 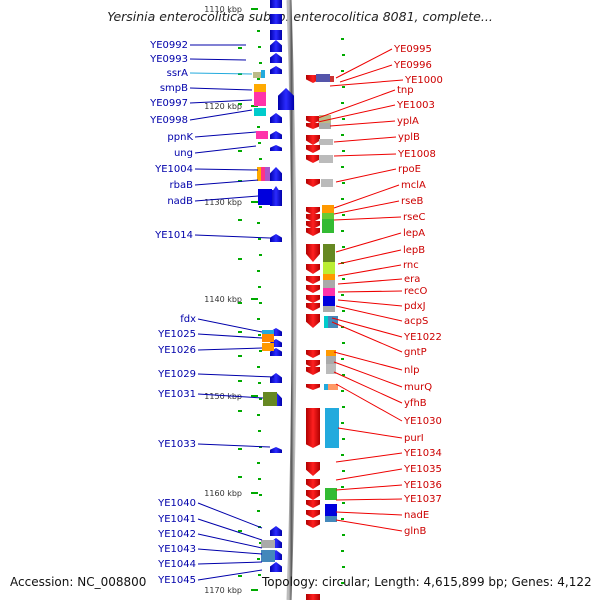 I want to click on forward-gene, so click(x=276, y=4).